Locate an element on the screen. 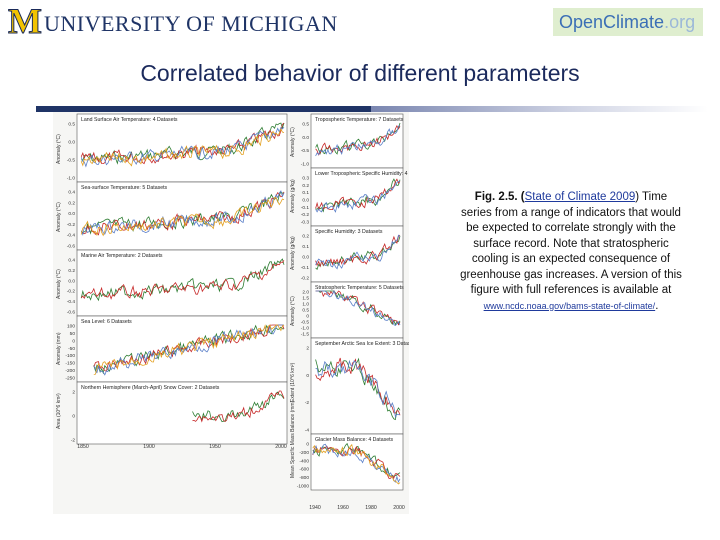 This screenshot has height=540, width=720. panel-title-L1: Sea-surface Temperature: 5 Datasets is located at coordinates (124, 188).